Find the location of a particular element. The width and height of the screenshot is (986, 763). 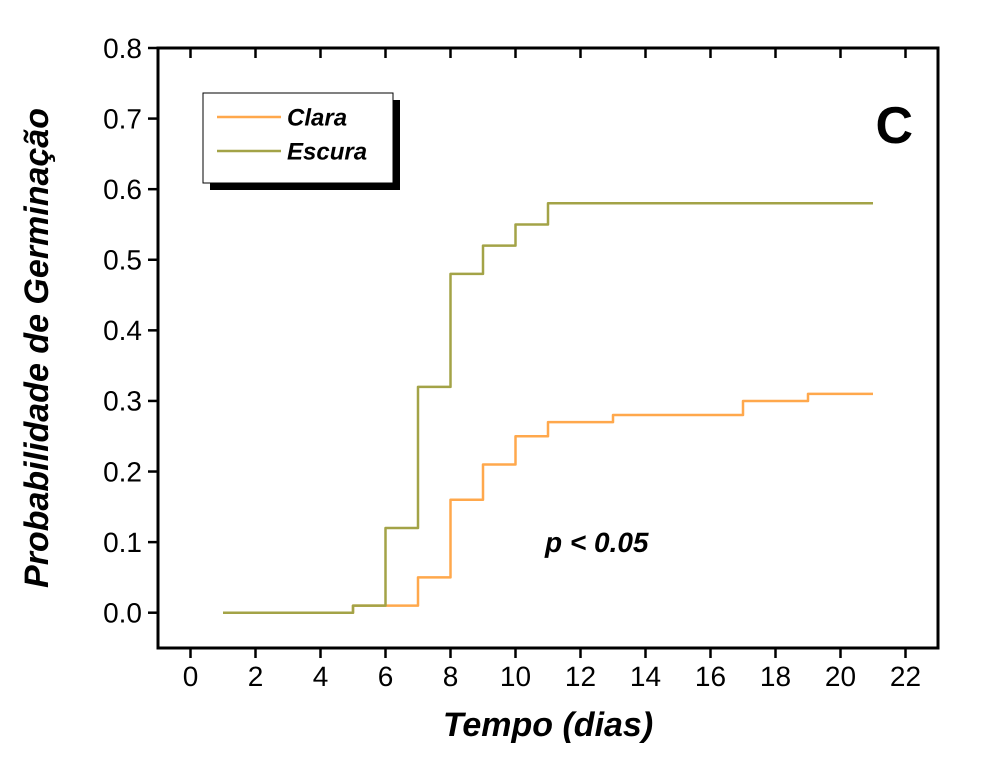

y-tick-label: 0.2 is located at coordinates (122, 472).